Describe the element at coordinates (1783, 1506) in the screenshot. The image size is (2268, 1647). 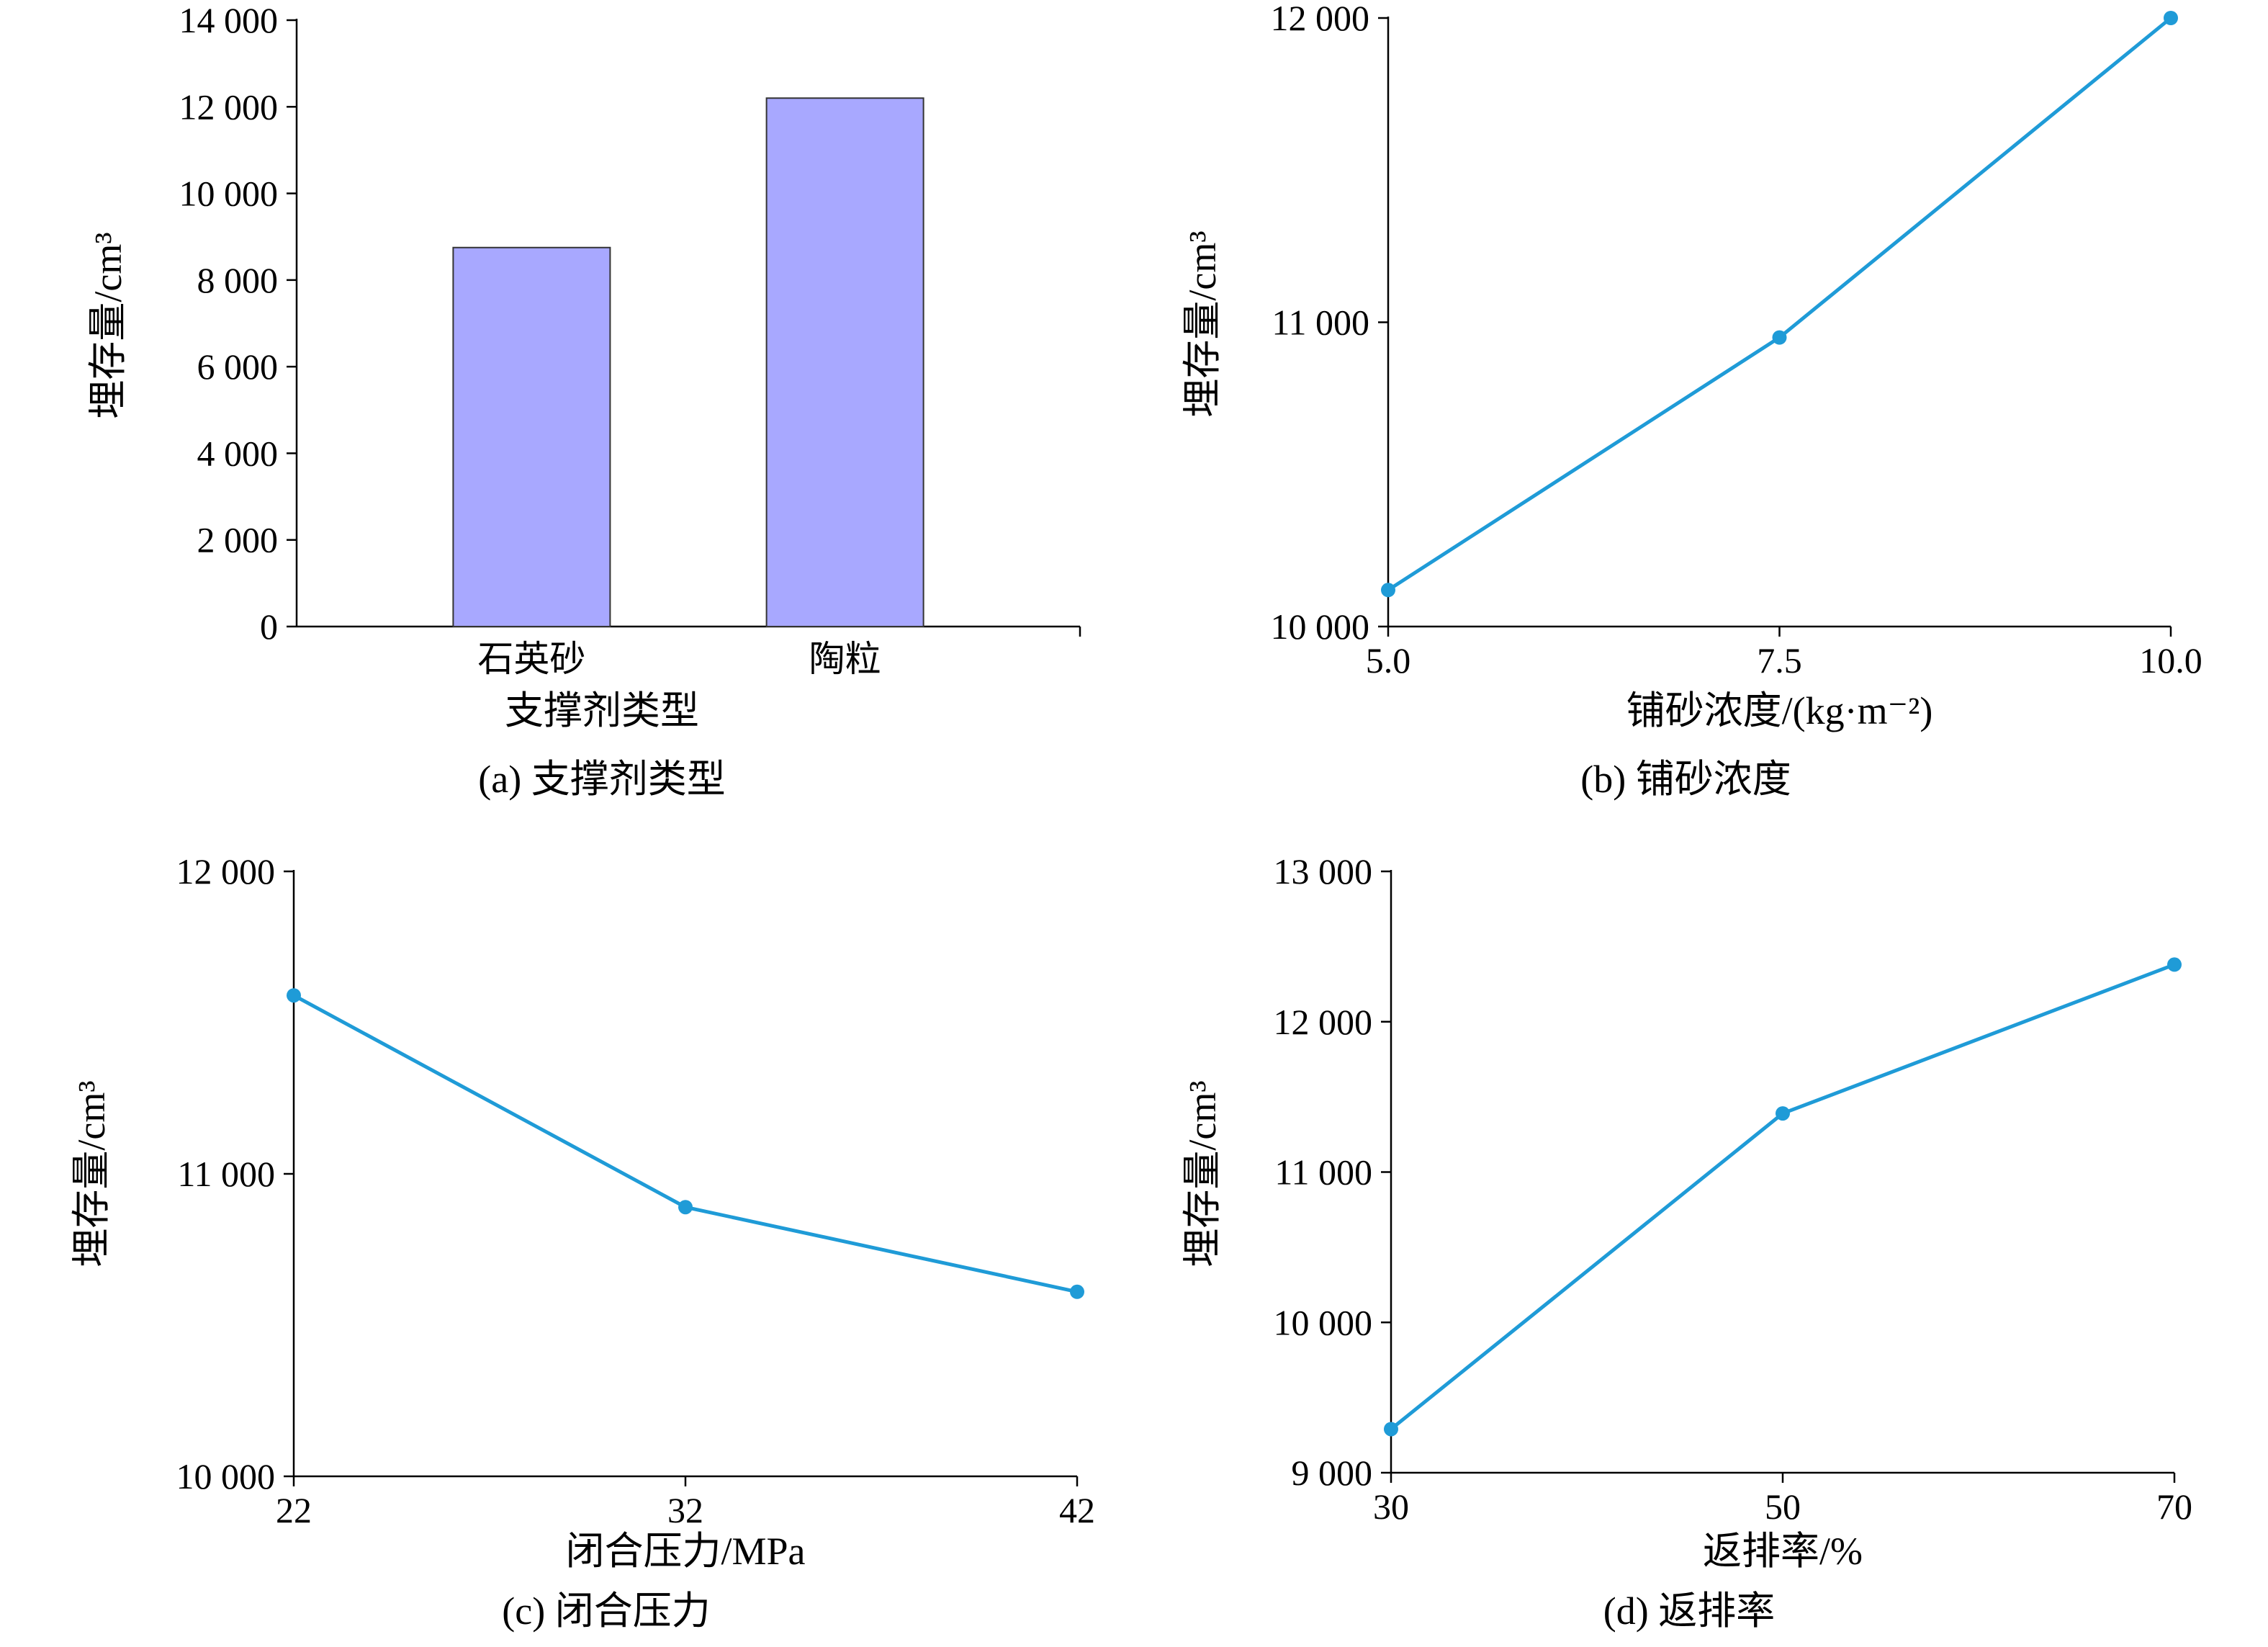
I see `x-tick-label: 50` at that location.